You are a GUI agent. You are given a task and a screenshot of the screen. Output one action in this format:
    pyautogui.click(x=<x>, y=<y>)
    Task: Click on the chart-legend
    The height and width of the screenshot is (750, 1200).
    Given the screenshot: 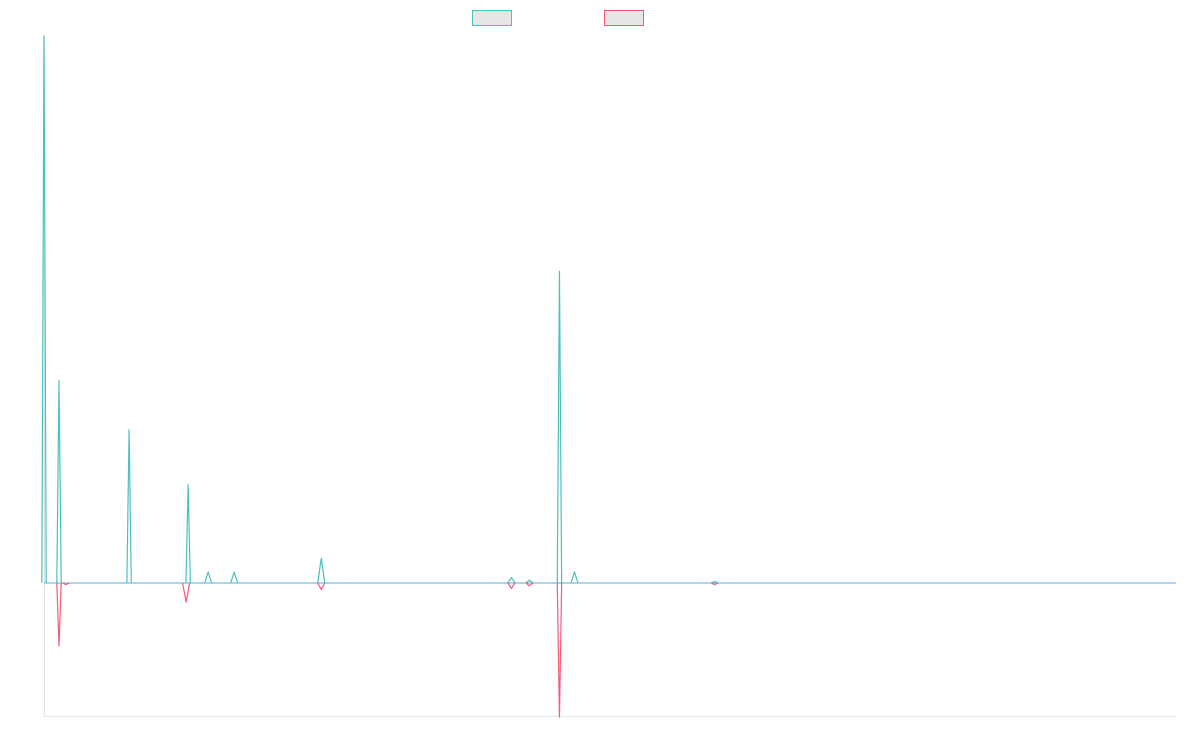 What is the action you would take?
    pyautogui.click(x=600, y=18)
    